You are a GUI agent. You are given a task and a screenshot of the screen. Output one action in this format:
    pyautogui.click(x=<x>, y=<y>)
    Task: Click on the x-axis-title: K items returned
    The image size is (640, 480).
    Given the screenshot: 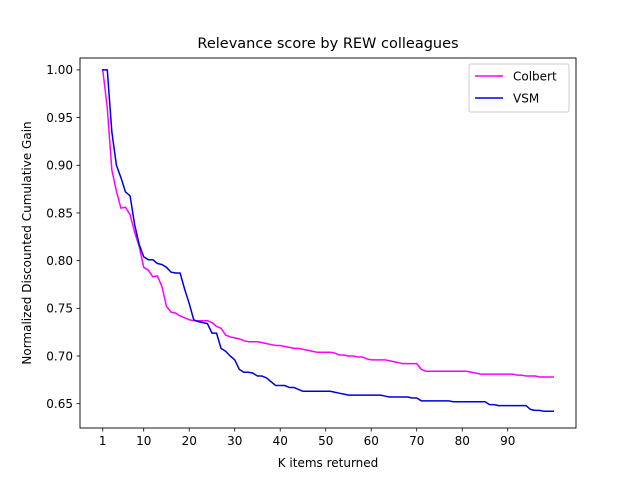 What is the action you would take?
    pyautogui.click(x=328, y=463)
    